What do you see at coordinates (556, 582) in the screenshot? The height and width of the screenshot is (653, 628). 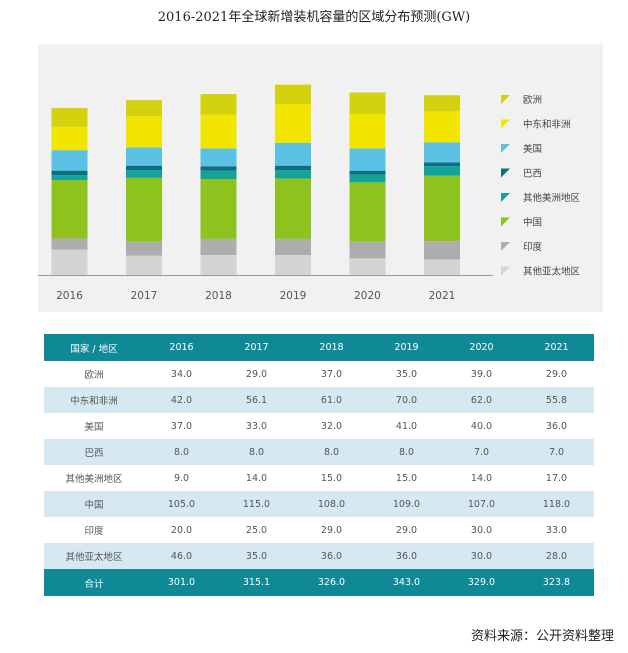 I see `total-cell: 323.8` at bounding box center [556, 582].